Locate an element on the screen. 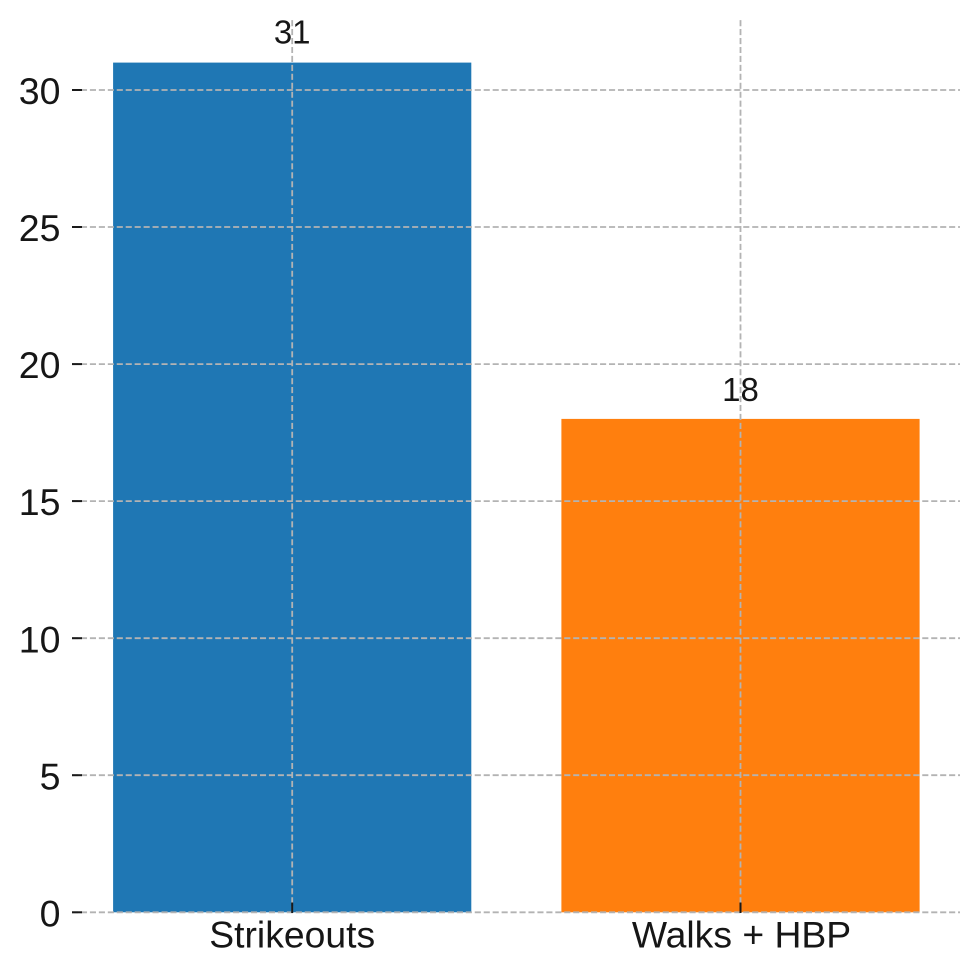 Image resolution: width=980 pixels, height=976 pixels. svg-text: 25 is located at coordinates (40, 228).